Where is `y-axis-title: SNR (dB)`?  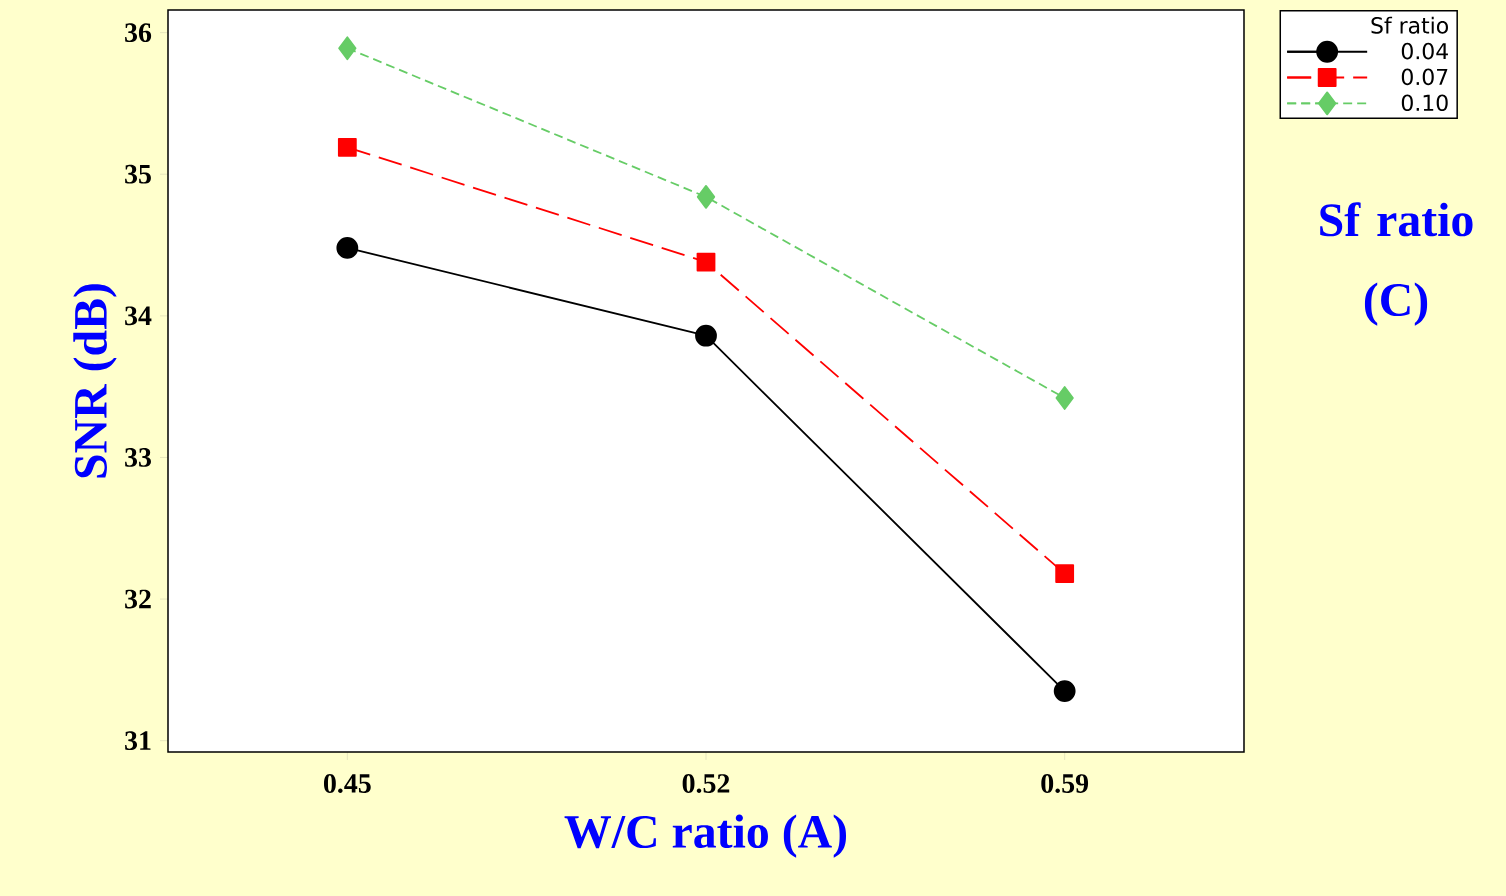 y-axis-title: SNR (dB) is located at coordinates (95, 381).